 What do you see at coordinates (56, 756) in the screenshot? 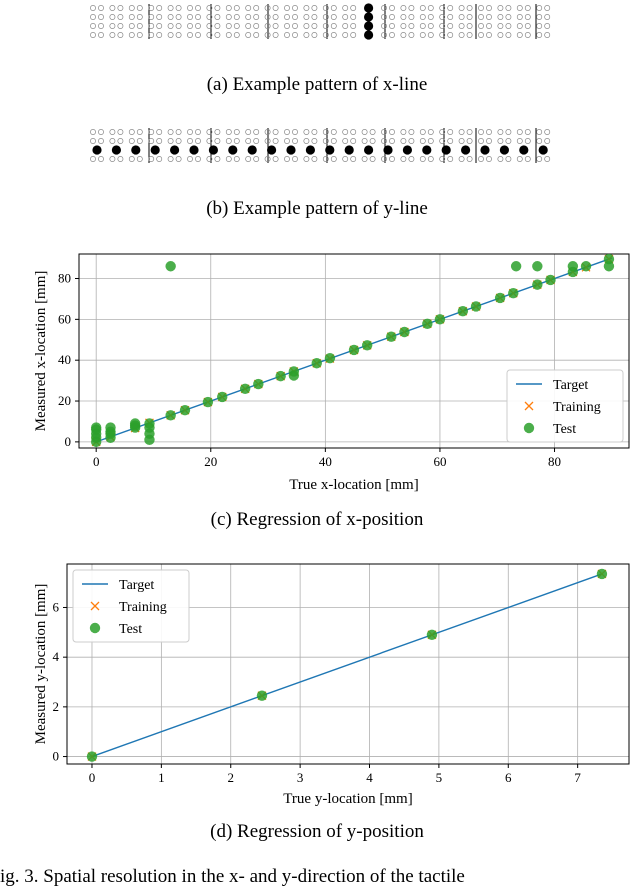
I see `y-tick-label: 0` at bounding box center [56, 756].